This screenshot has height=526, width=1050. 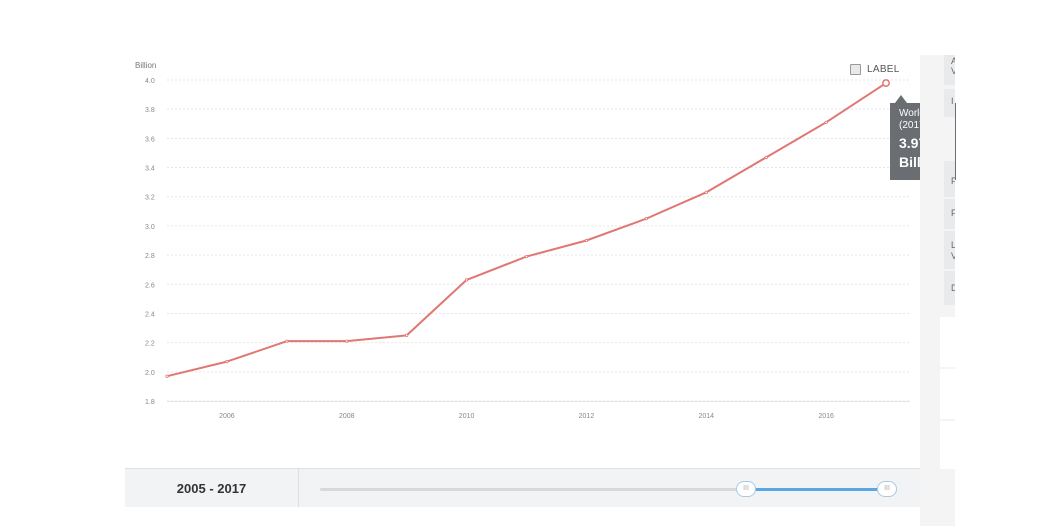 I want to click on y-tick-label: 3.4, so click(x=150, y=169).